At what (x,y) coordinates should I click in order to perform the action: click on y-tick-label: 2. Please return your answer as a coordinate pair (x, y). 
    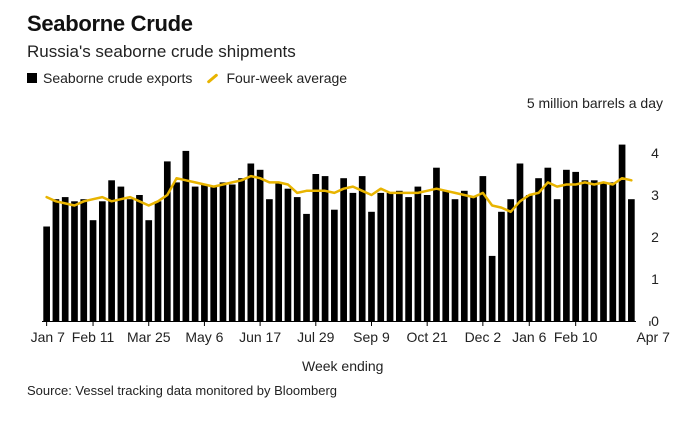
    Looking at the image, I should click on (655, 237).